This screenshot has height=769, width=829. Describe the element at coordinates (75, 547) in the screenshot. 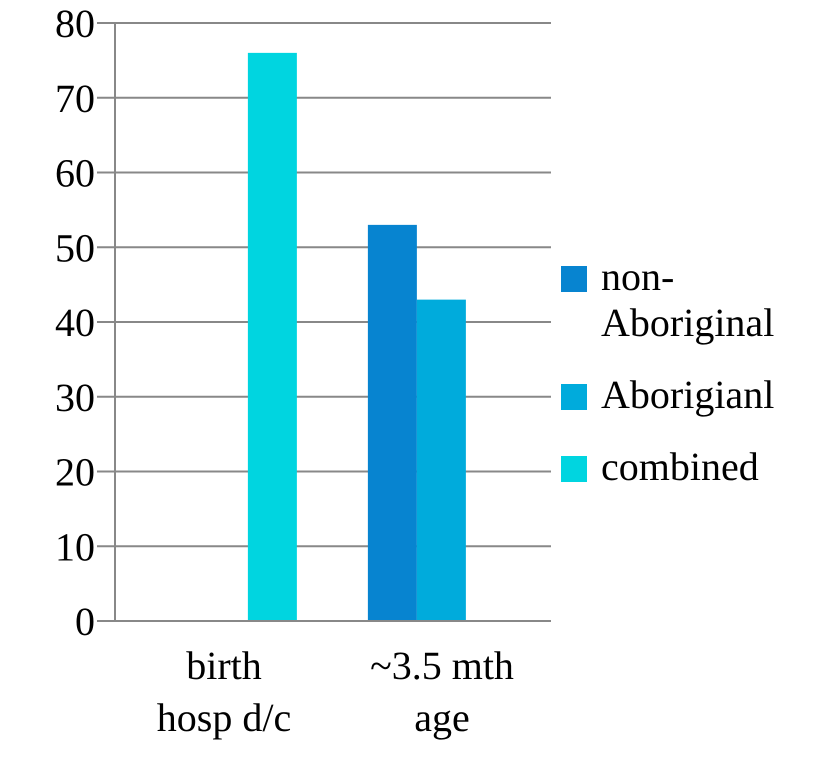

I see `y-tick-label: 10` at that location.